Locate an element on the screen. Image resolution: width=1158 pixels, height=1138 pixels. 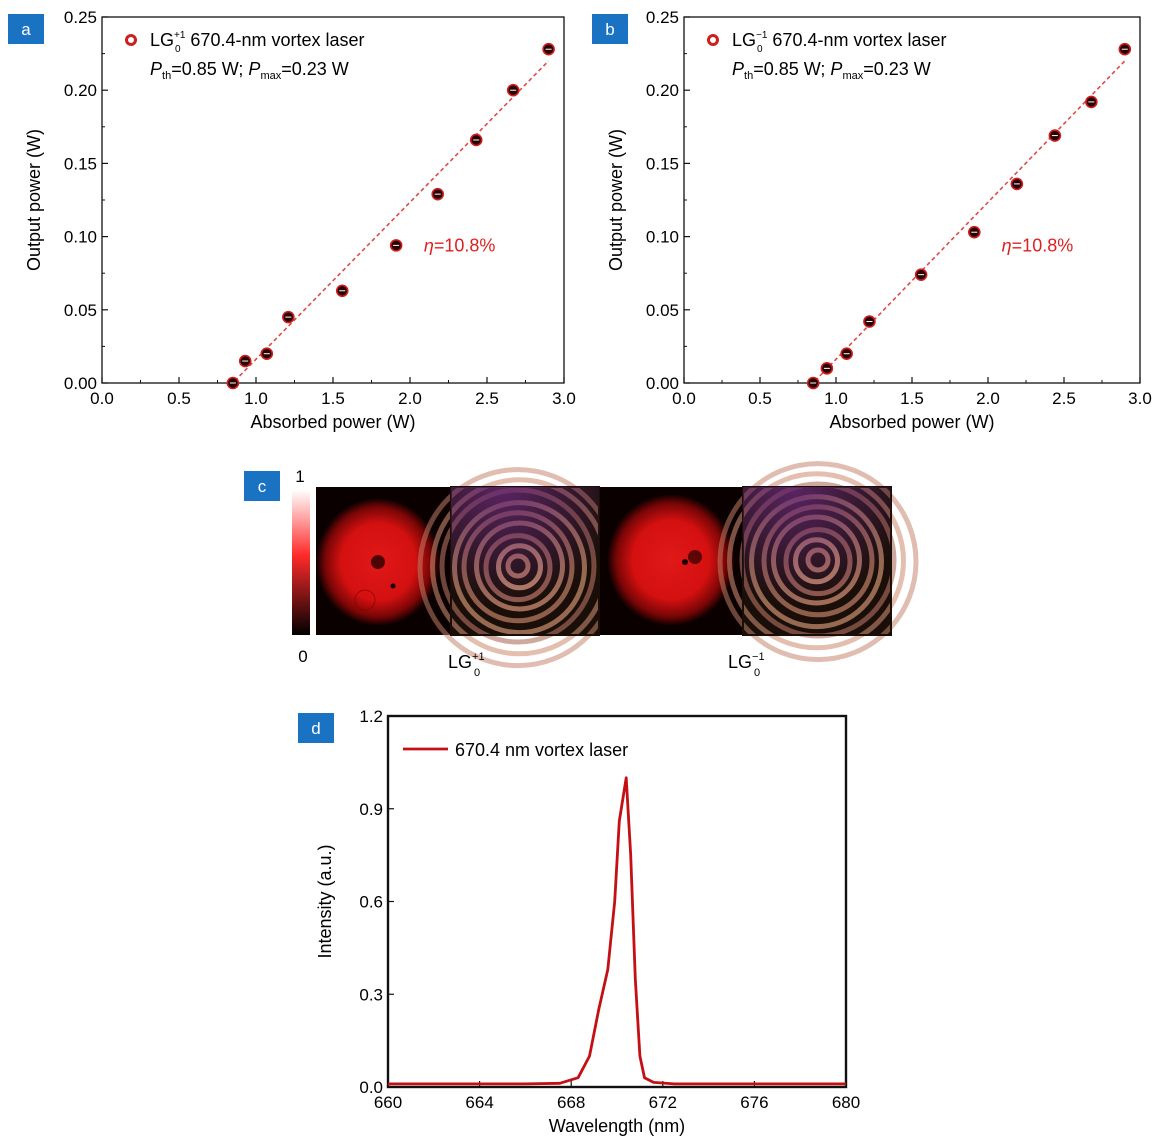
y-tick-label: 0.6 is located at coordinates (371, 902).